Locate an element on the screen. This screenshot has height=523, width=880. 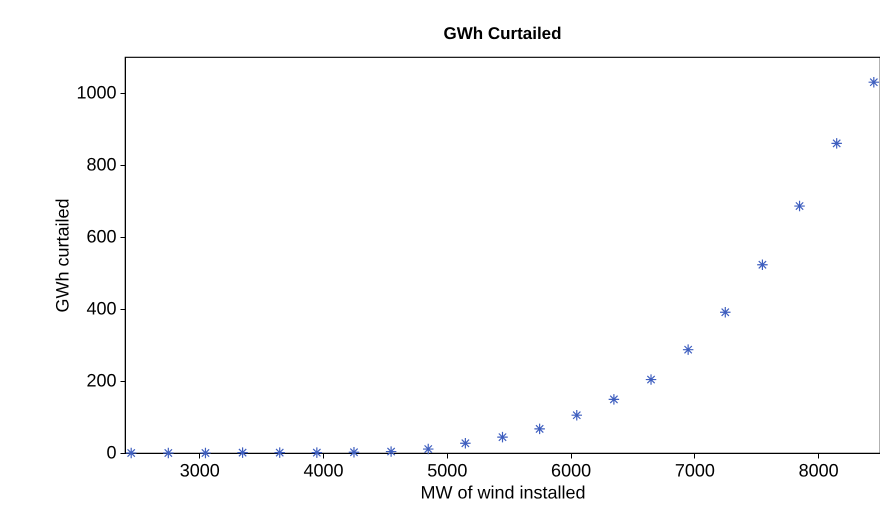
y-axis-title: GWh curtailed is located at coordinates (62, 255).